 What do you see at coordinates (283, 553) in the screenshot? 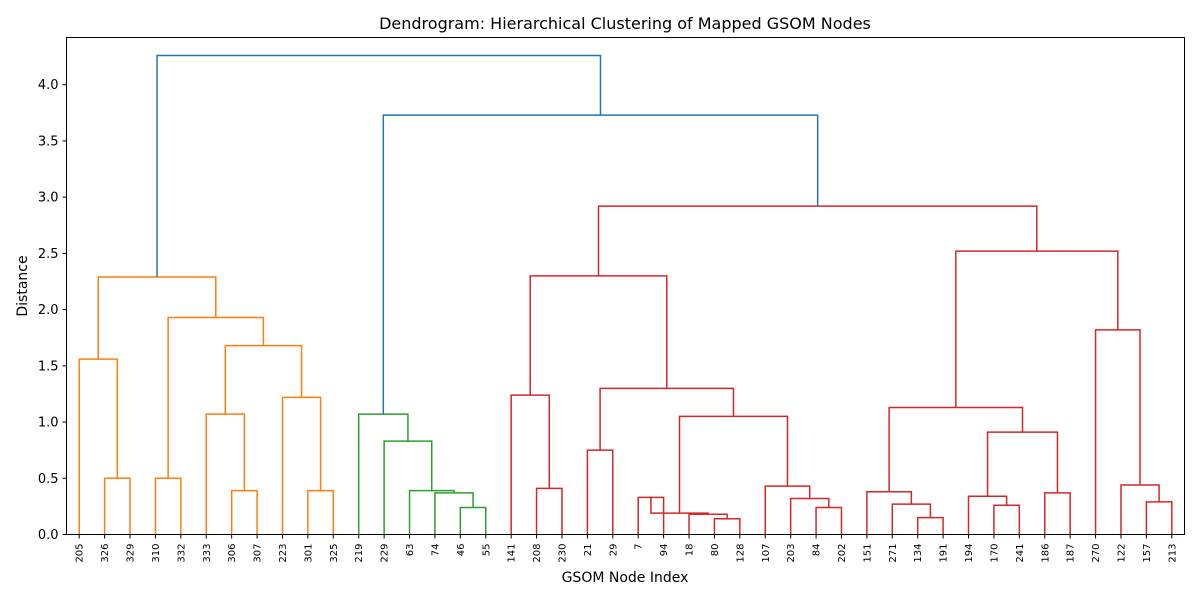
I see `leaf-label: 223` at bounding box center [283, 553].